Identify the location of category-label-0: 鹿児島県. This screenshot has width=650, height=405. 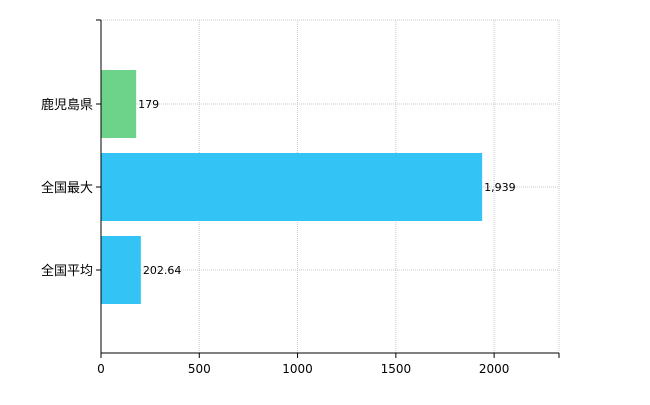
(67, 105).